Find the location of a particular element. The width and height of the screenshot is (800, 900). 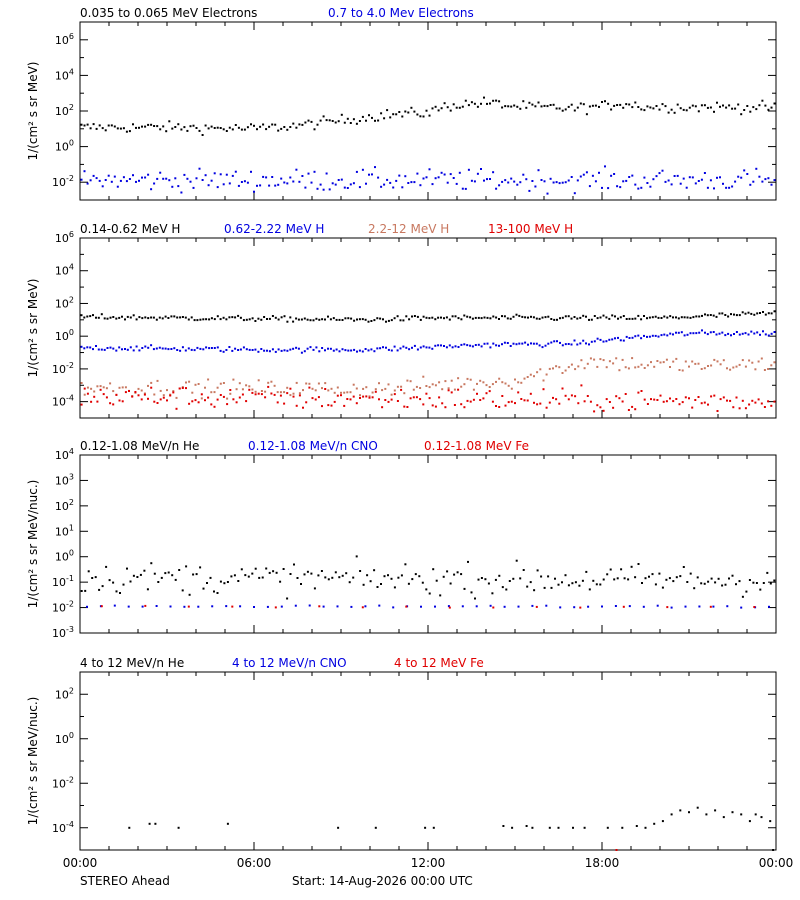

y-tick-label: 10⁴ is located at coordinates (64, 270).